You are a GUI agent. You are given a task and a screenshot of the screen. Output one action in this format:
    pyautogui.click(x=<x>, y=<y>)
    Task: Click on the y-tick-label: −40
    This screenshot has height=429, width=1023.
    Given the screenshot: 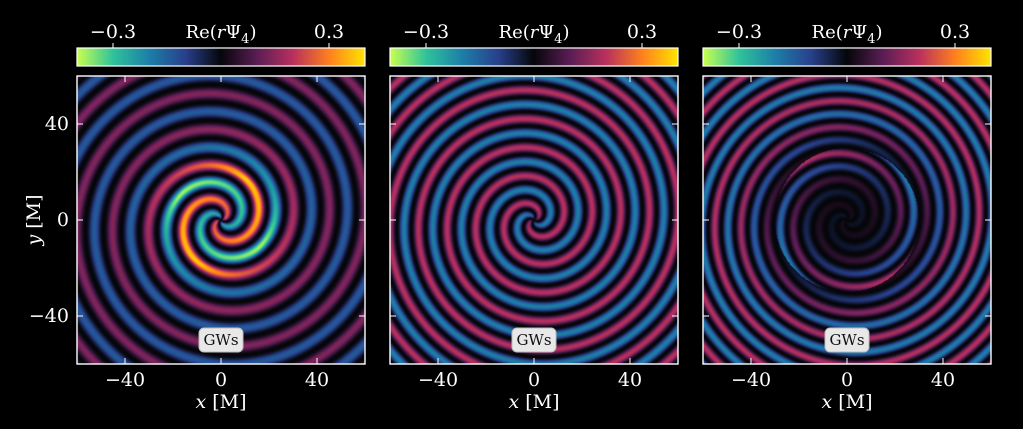 What is the action you would take?
    pyautogui.click(x=49, y=316)
    